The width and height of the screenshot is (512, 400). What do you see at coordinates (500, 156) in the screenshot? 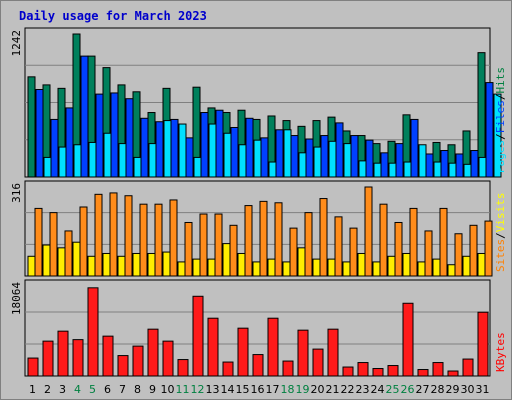
I see `legend-pages: Pages` at bounding box center [500, 156].